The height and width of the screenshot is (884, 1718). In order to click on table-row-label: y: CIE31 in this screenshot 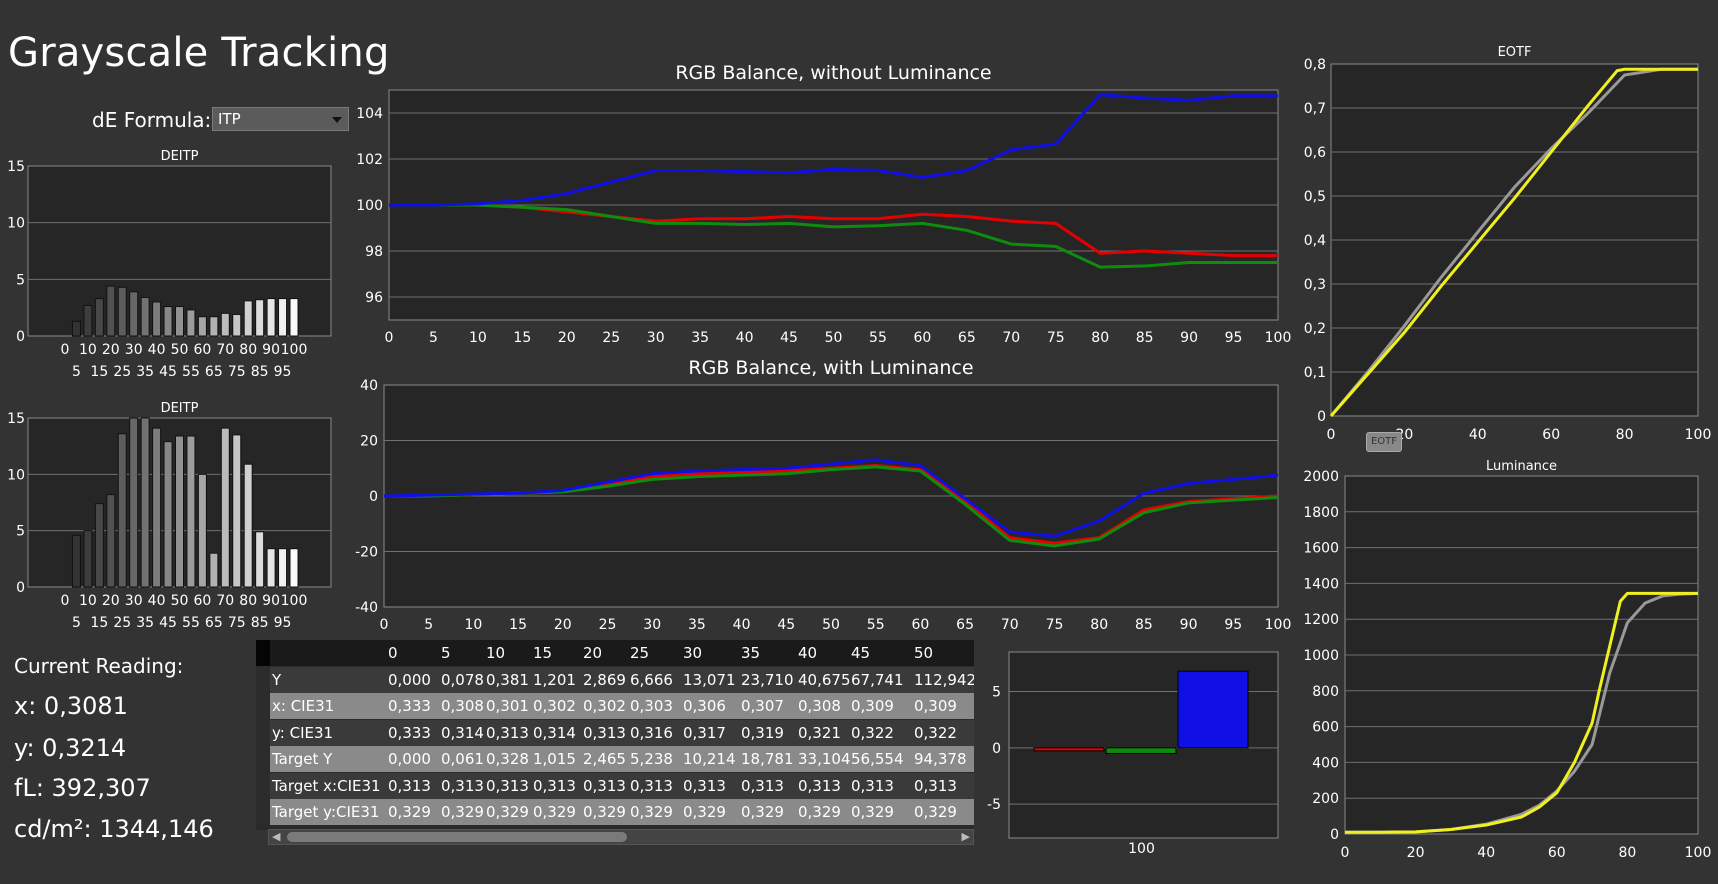, I will do `click(303, 732)`.